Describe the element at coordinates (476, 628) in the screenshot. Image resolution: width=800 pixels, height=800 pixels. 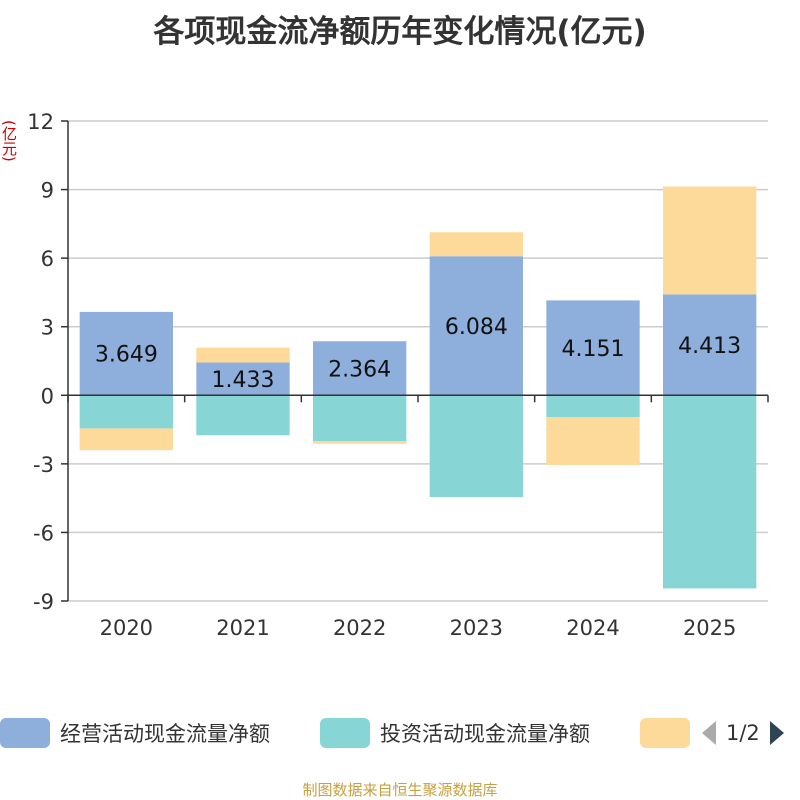
I see `x-tick-label-2023: 2023` at that location.